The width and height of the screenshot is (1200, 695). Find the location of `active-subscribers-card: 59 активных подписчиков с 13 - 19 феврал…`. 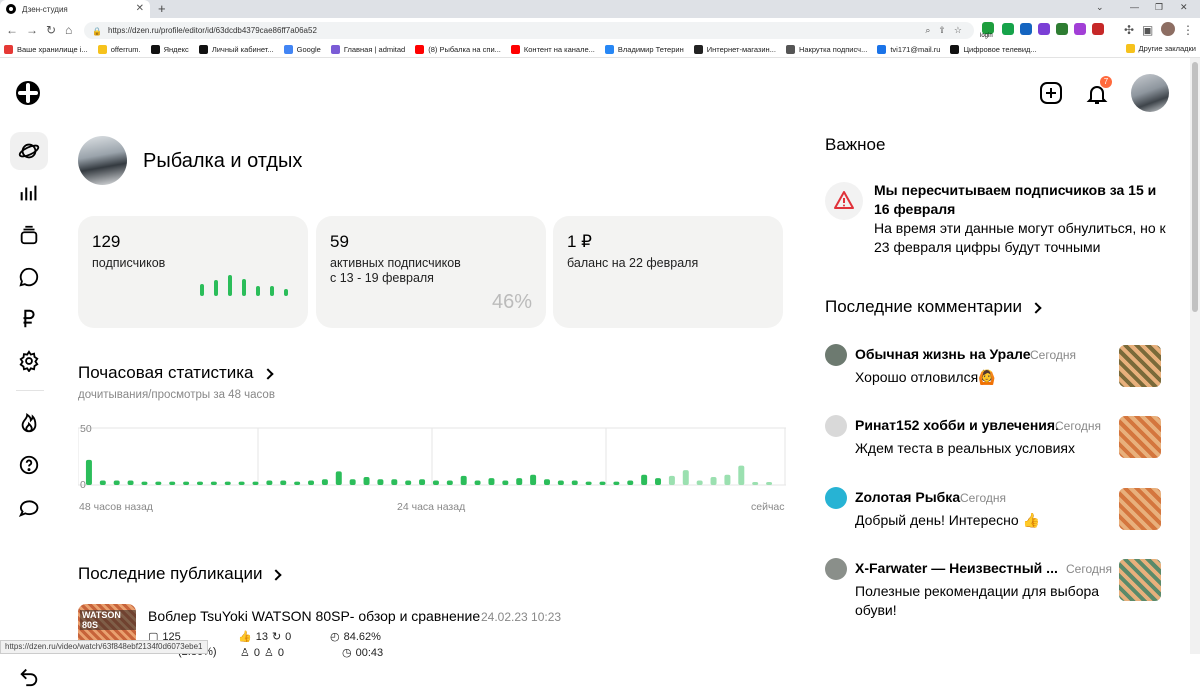

active-subscribers-card: 59 активных подписчиков с 13 - 19 феврал… is located at coordinates (431, 272).